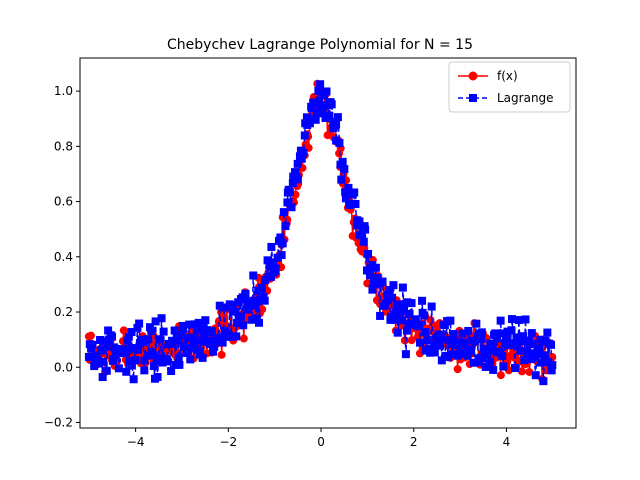  I want to click on x-tick-label: −2, so click(228, 442).